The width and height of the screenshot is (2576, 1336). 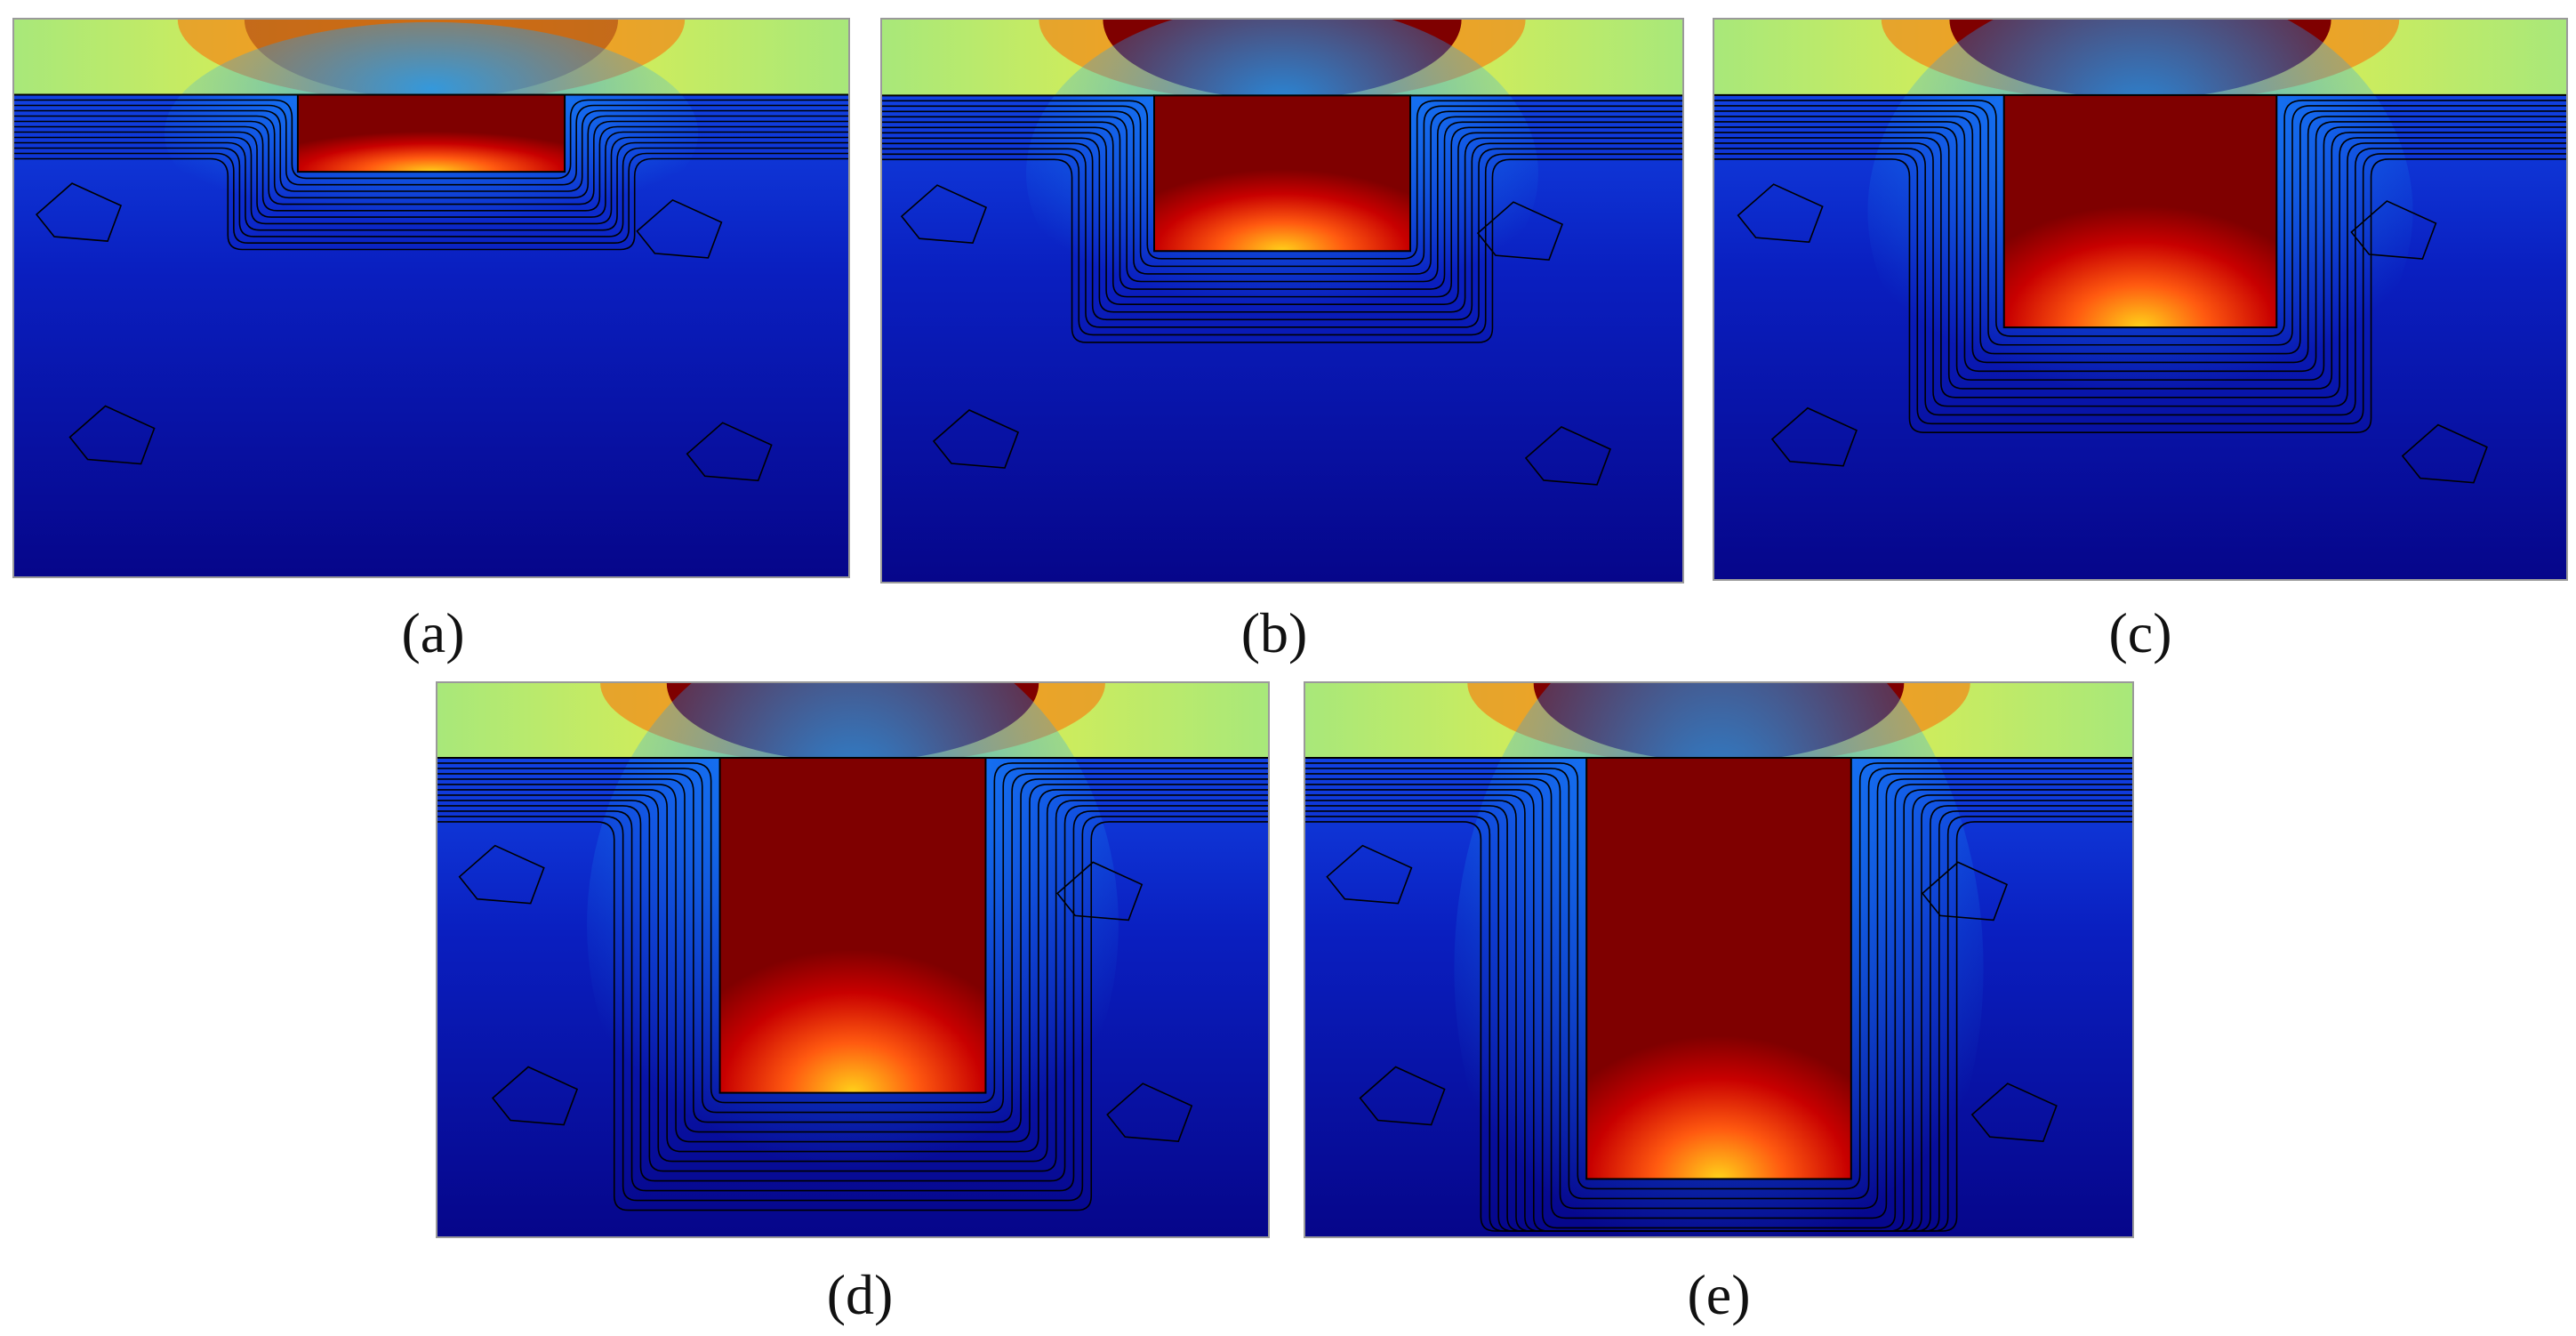 What do you see at coordinates (860, 1294) in the screenshot?
I see `caption-d: (d)` at bounding box center [860, 1294].